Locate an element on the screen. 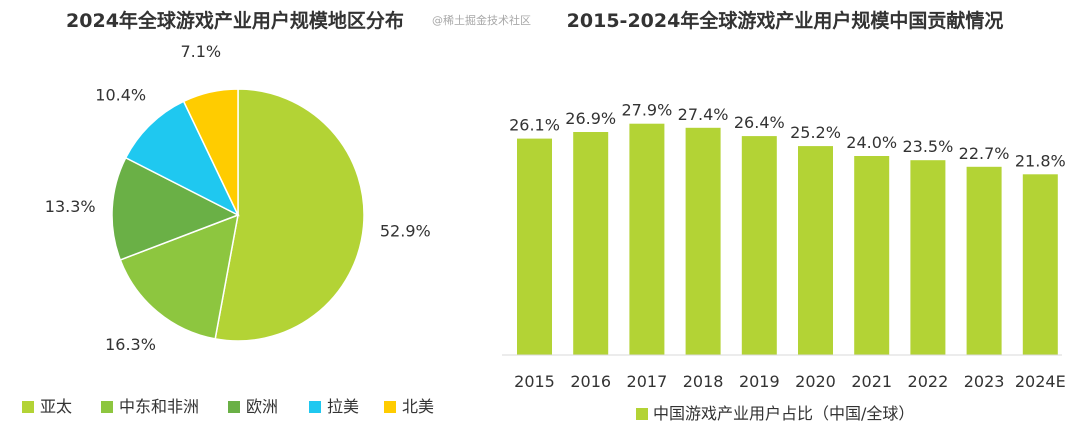 The height and width of the screenshot is (432, 1080). pie-legend-label-europe: 欧洲 is located at coordinates (262, 406).